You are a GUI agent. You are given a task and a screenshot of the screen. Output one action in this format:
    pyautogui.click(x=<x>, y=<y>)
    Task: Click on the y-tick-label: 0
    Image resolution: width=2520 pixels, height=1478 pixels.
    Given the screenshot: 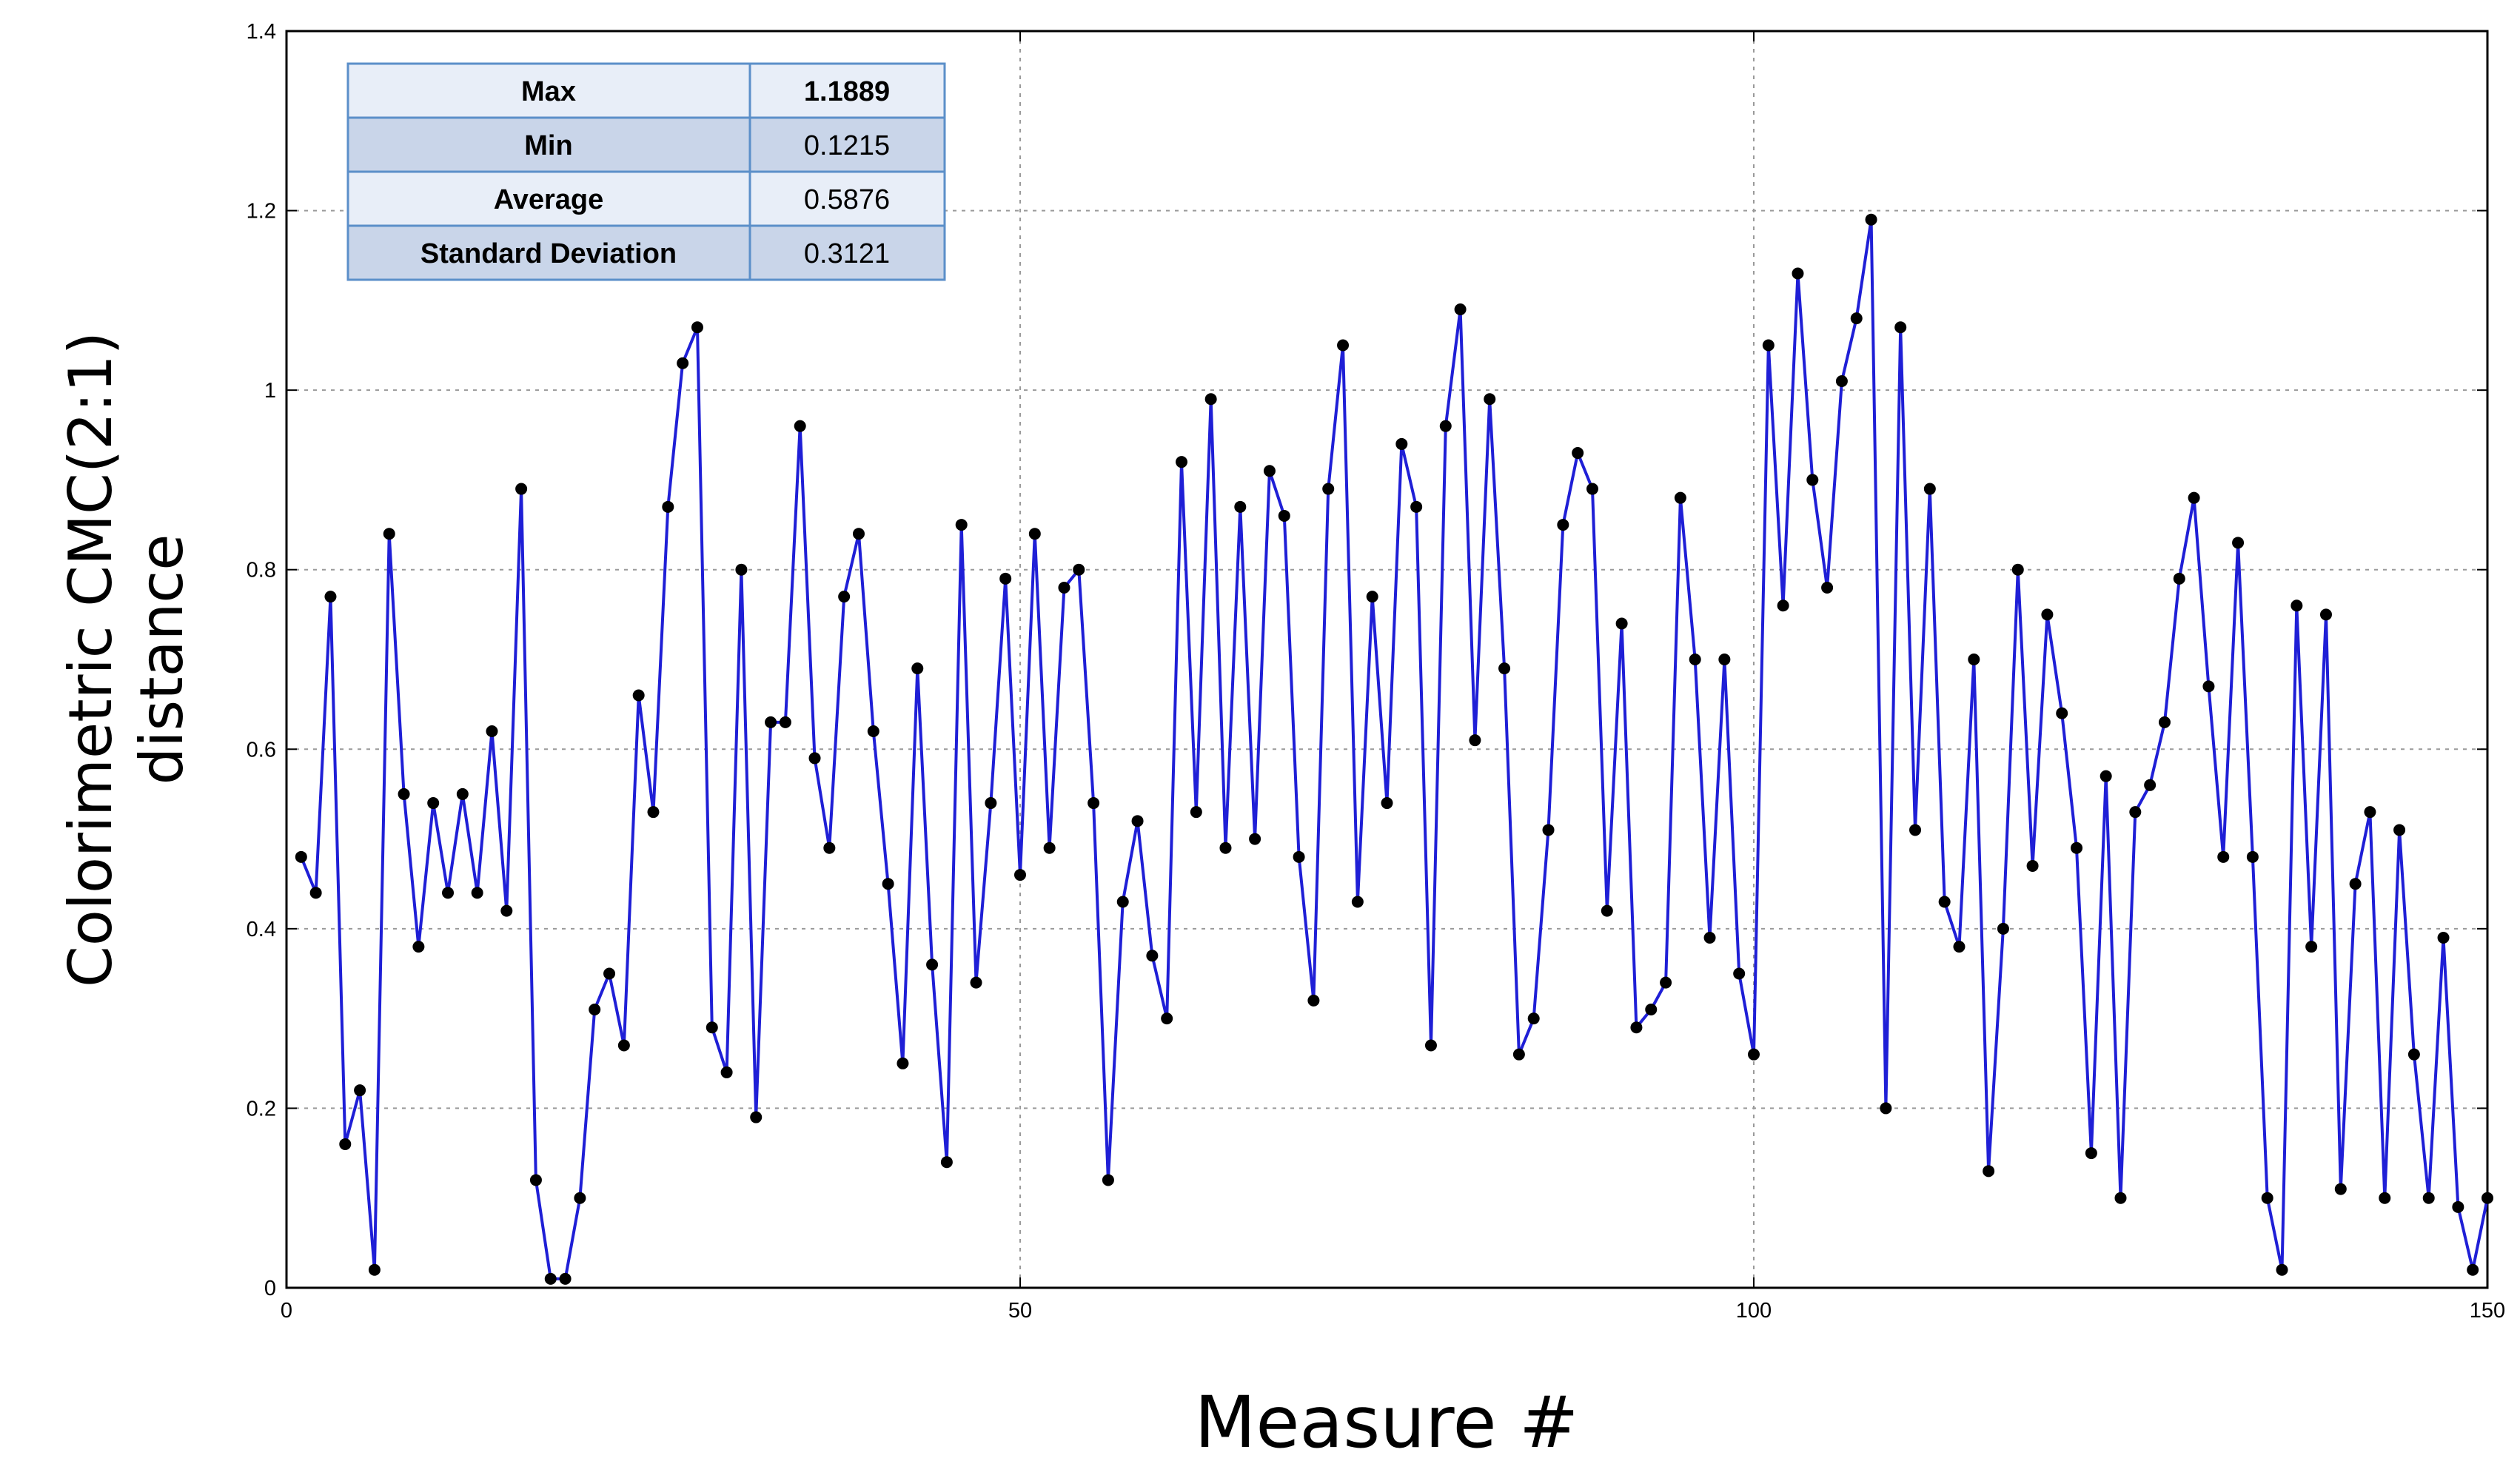 What is the action you would take?
    pyautogui.click(x=270, y=1288)
    